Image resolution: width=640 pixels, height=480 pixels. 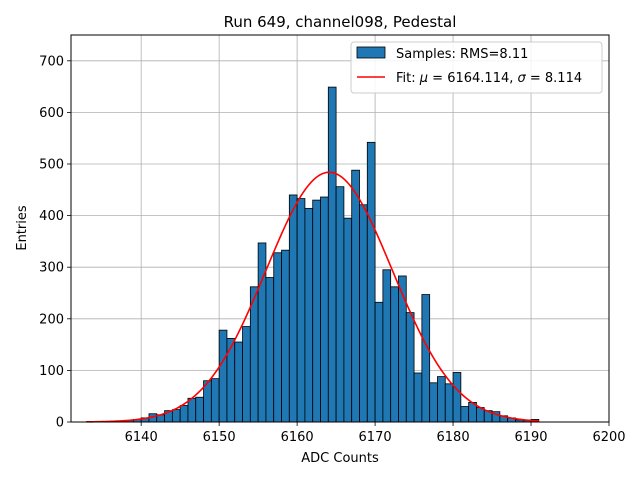 I want to click on y-axis-ticks: 0 100 200 300 400 500 600 700, so click(x=55, y=242).